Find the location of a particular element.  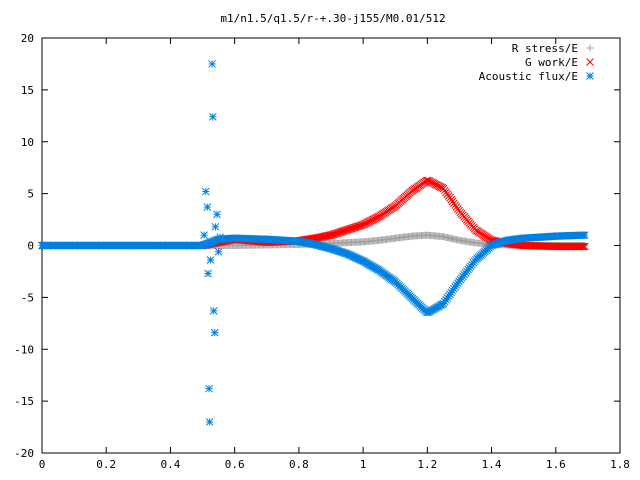

x-tick-label: 0 is located at coordinates (42, 464).